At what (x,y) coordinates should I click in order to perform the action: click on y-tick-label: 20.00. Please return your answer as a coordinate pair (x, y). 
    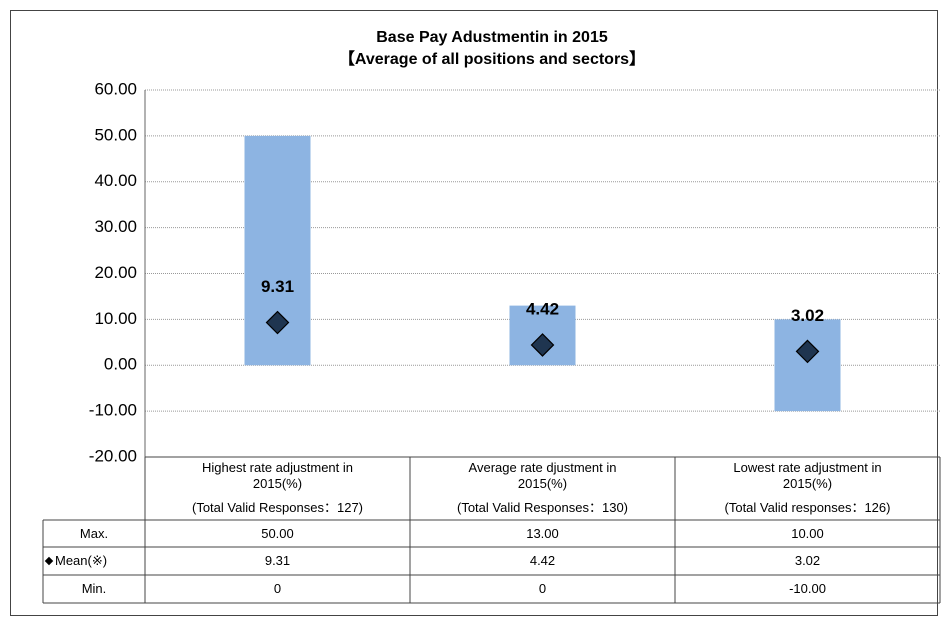
    Looking at the image, I should click on (115, 272).